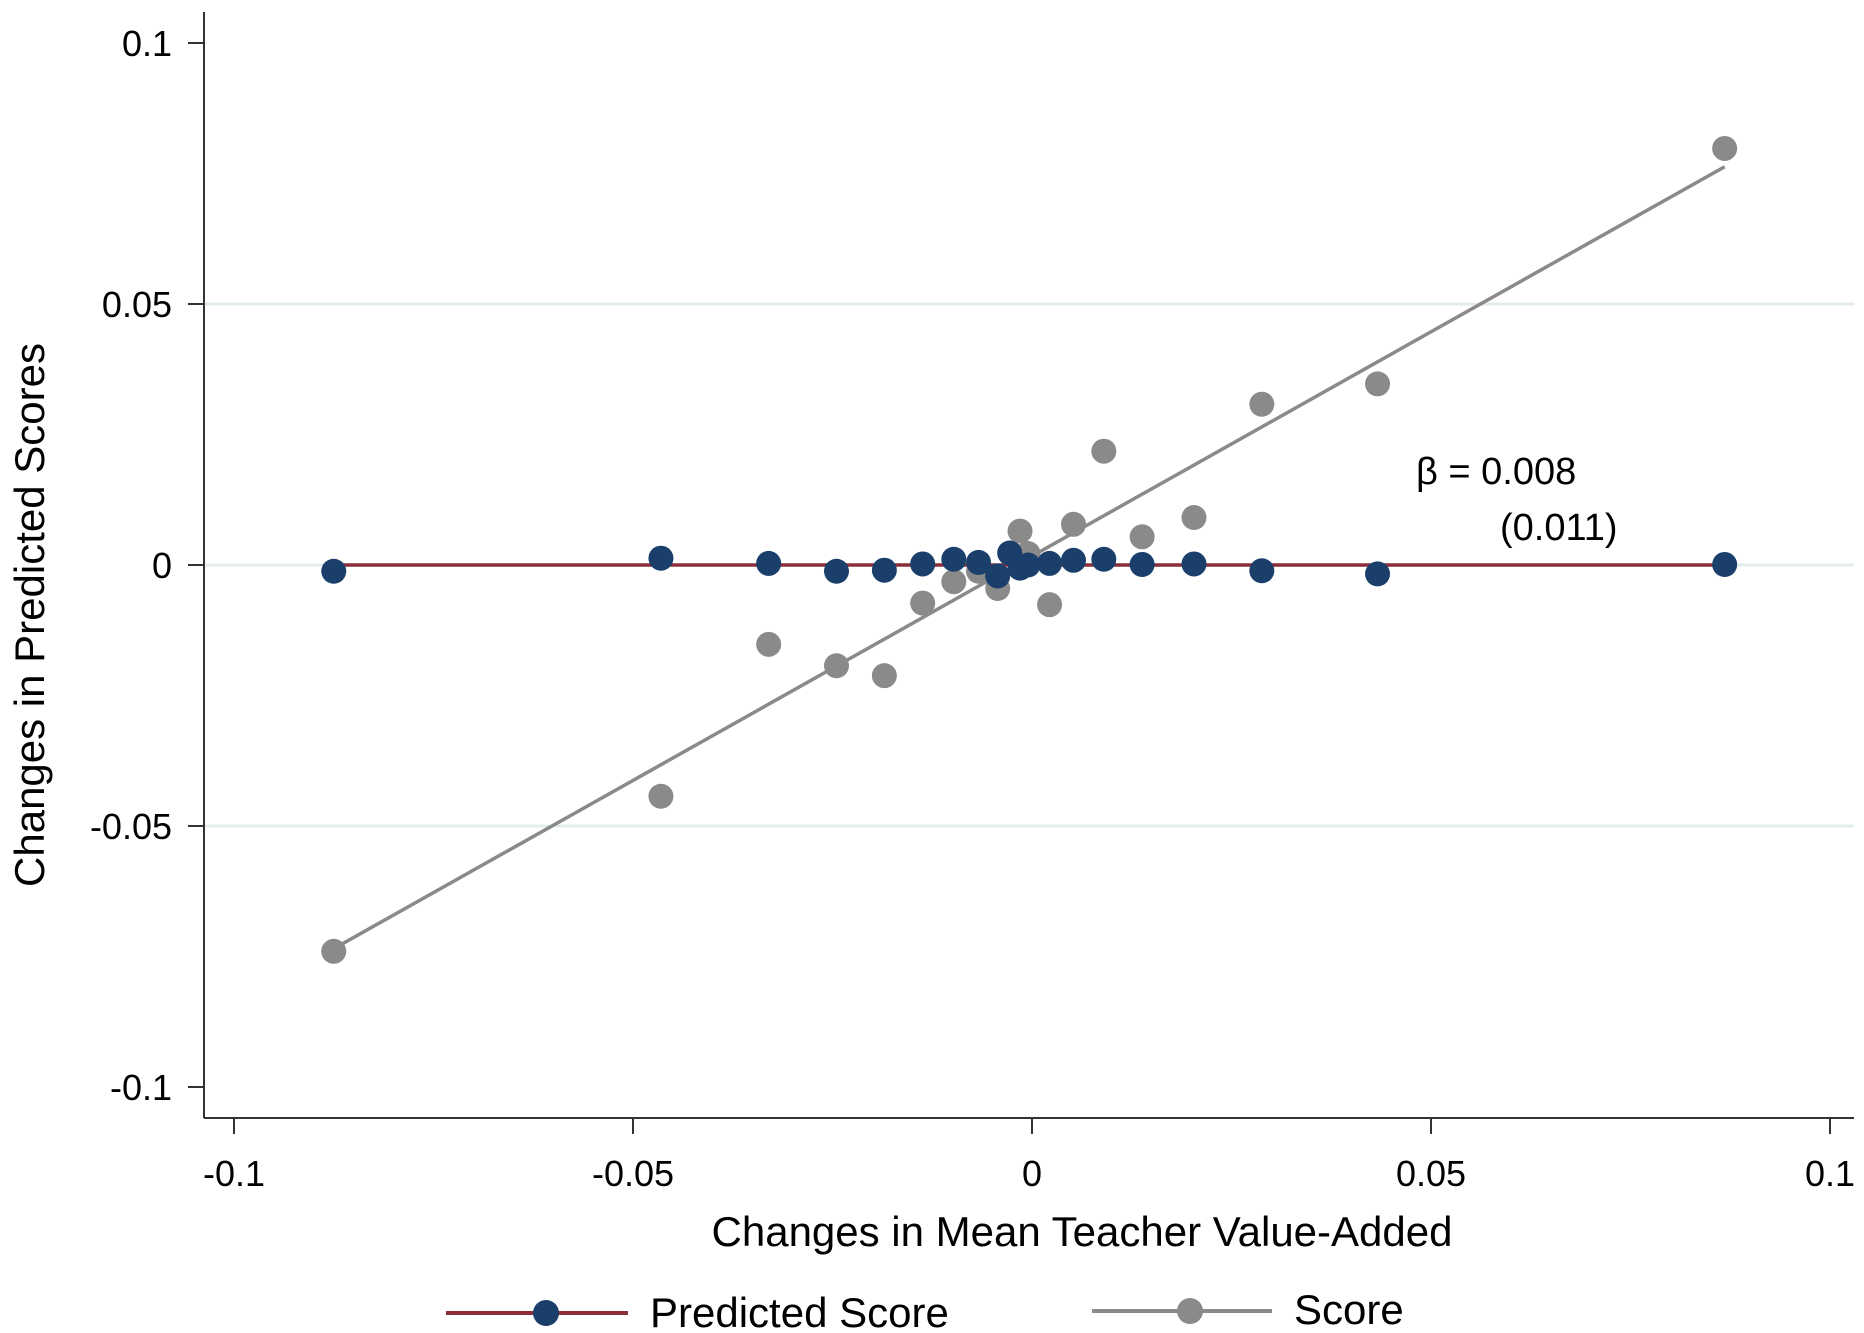 The height and width of the screenshot is (1333, 1864). Describe the element at coordinates (1496, 472) in the screenshot. I see `beta-annotation: β = 0.008` at that location.